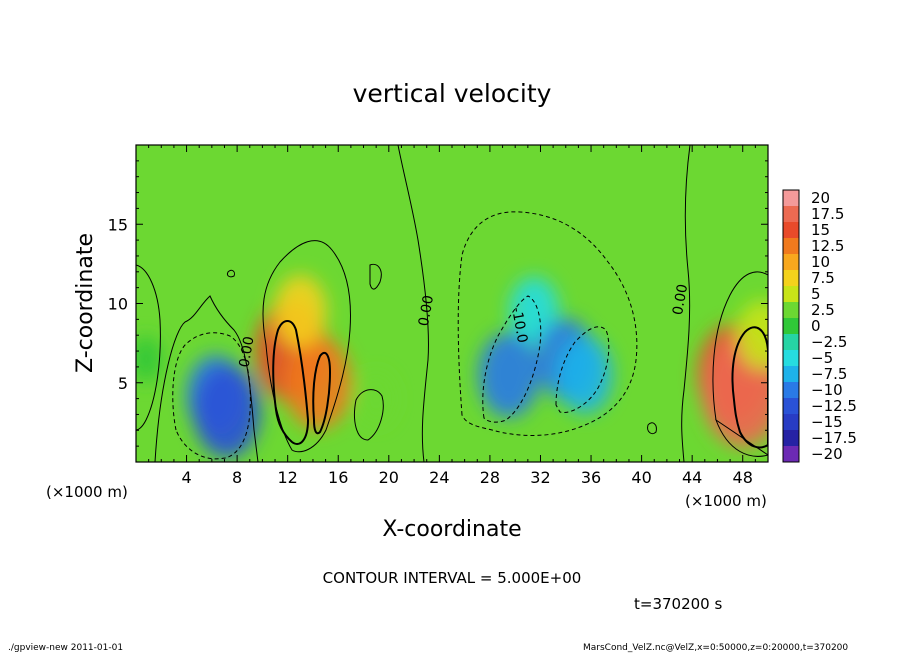 Image resolution: width=904 pixels, height=654 pixels. I want to click on colorbar-label: −12.5, so click(834, 406).